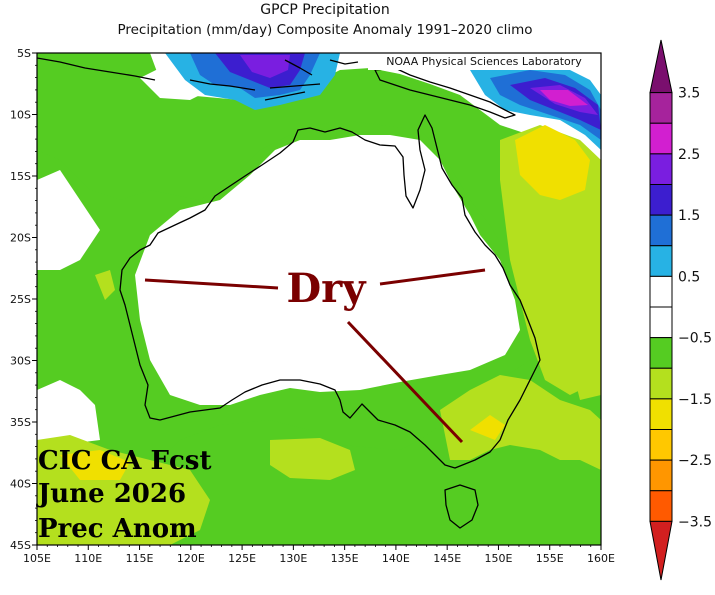 Image resolution: width=715 pixels, height=595 pixels. Describe the element at coordinates (447, 558) in the screenshot. I see `lon-tick-label: 145E` at that location.